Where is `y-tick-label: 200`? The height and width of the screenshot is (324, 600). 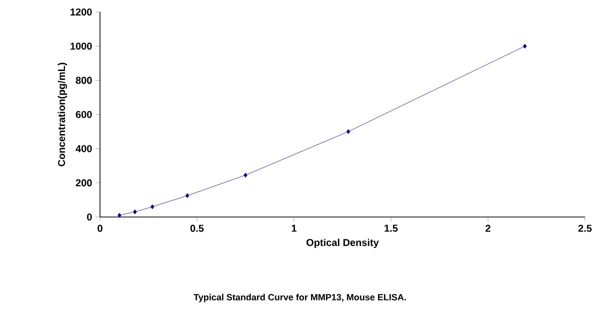
y-tick-label: 200 is located at coordinates (84, 182).